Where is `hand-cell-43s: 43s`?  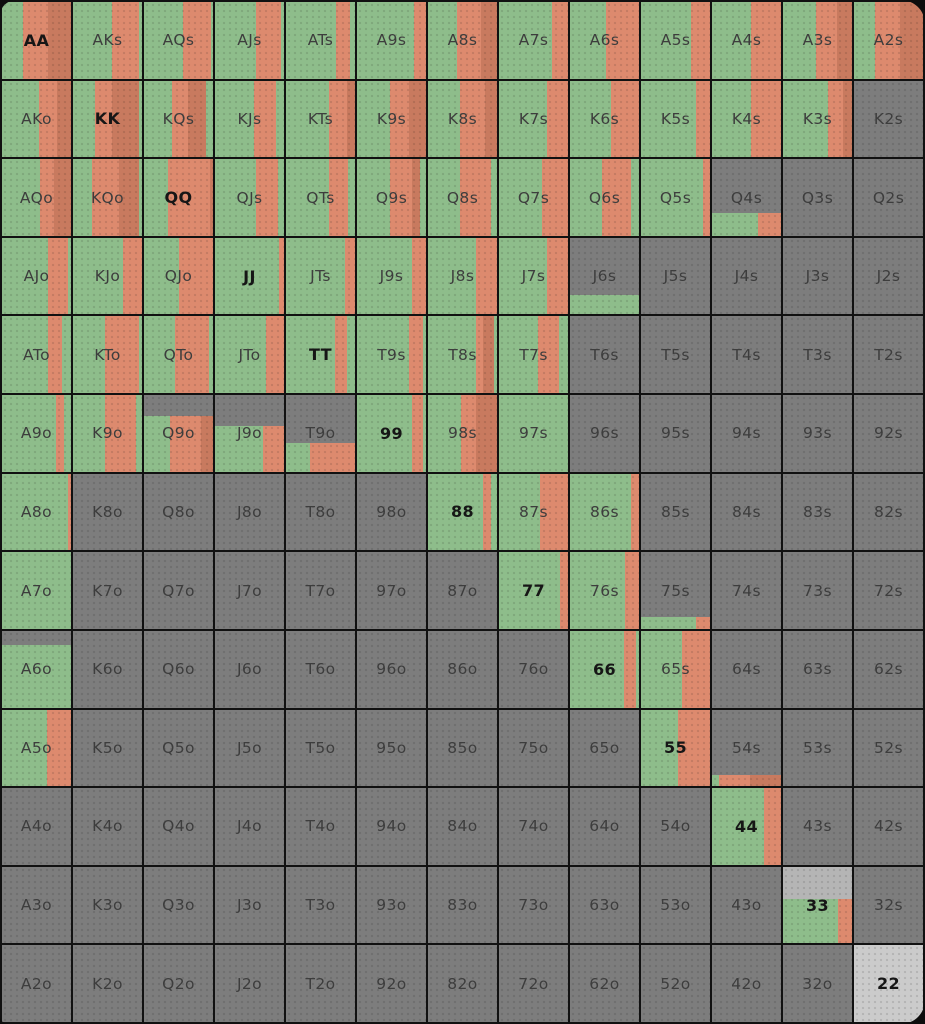 hand-cell-43s: 43s is located at coordinates (817, 826).